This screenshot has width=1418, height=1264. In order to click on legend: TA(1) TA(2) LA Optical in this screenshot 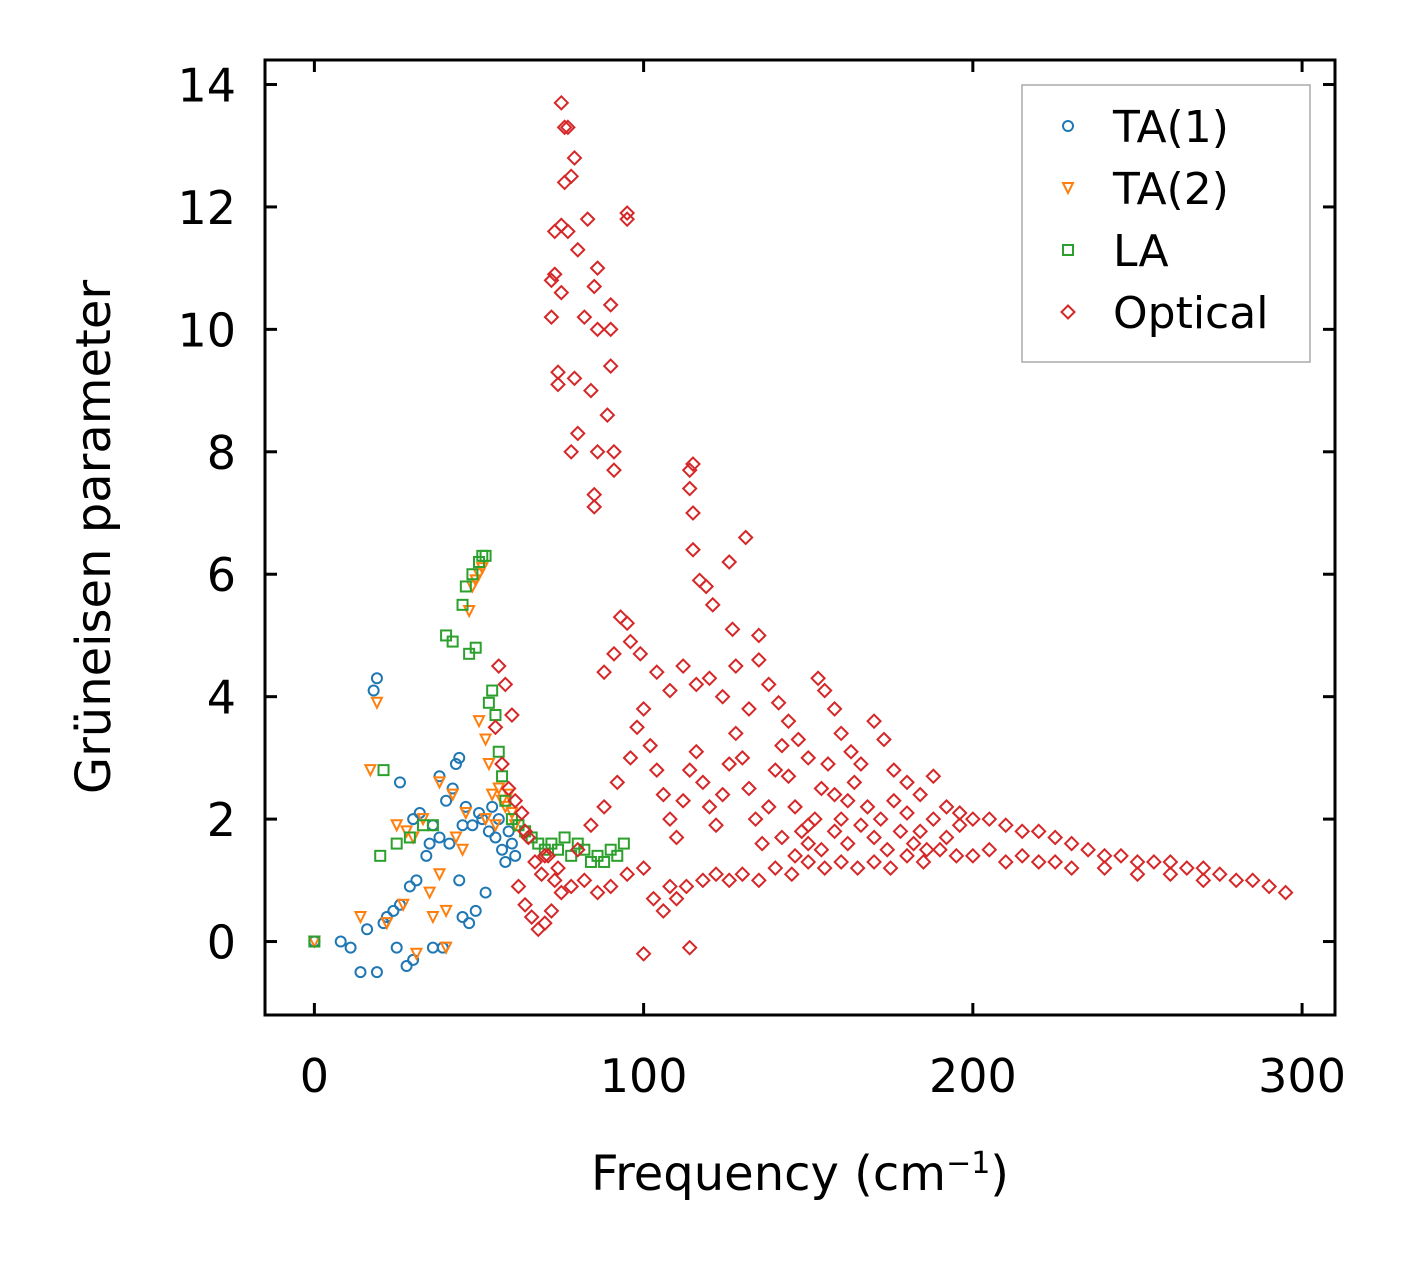, I will do `click(1166, 223)`.